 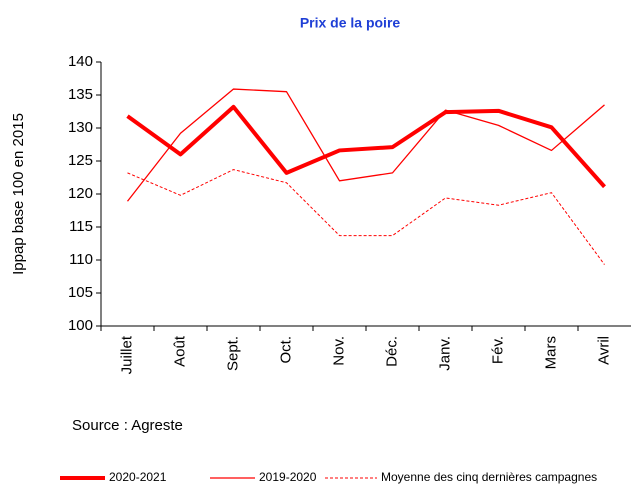 What do you see at coordinates (80, 61) in the screenshot?
I see `y-tick-label: 140` at bounding box center [80, 61].